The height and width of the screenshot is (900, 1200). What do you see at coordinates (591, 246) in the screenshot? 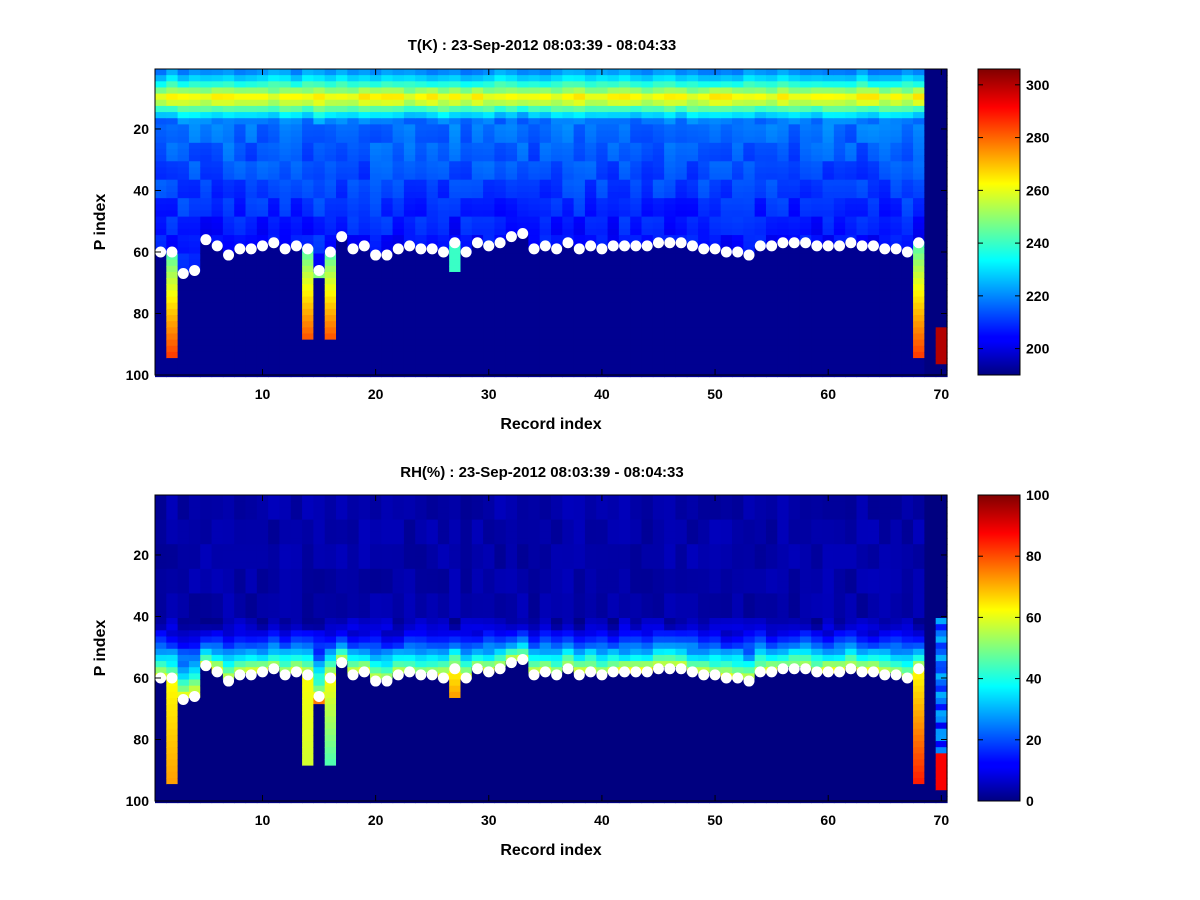
I see `surface-marker` at bounding box center [591, 246].